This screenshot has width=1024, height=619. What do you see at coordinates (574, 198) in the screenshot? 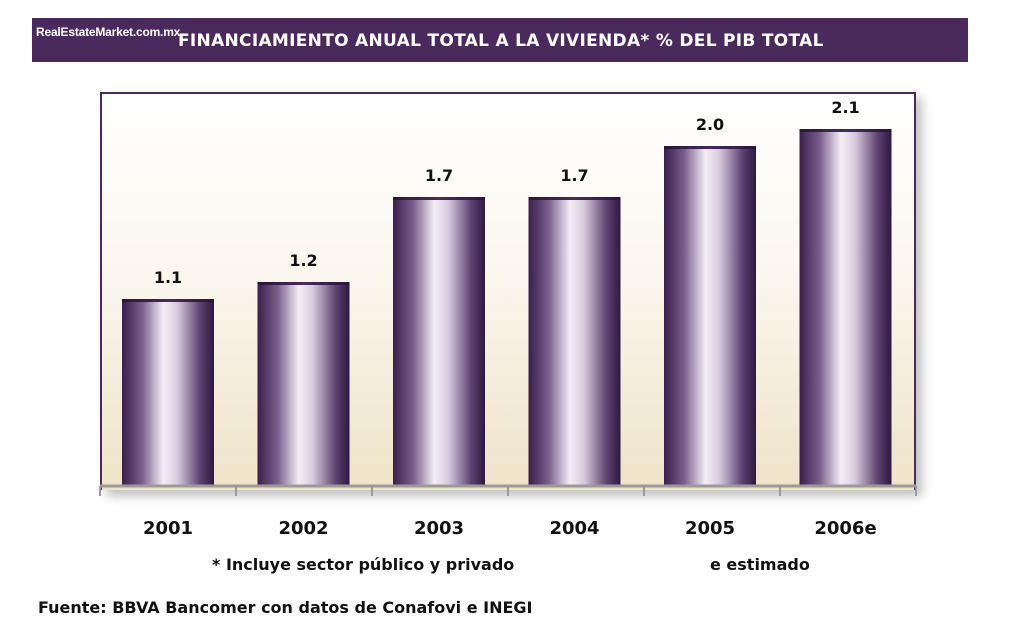
I see `bar-cap-2004` at bounding box center [574, 198].